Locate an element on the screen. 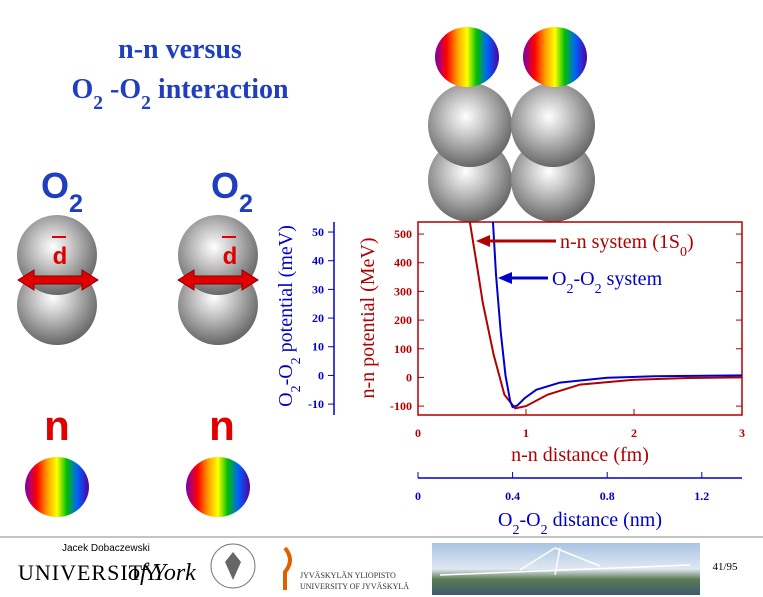 This screenshot has height=597, width=763. y-tick-label: 100 is located at coordinates (403, 349).